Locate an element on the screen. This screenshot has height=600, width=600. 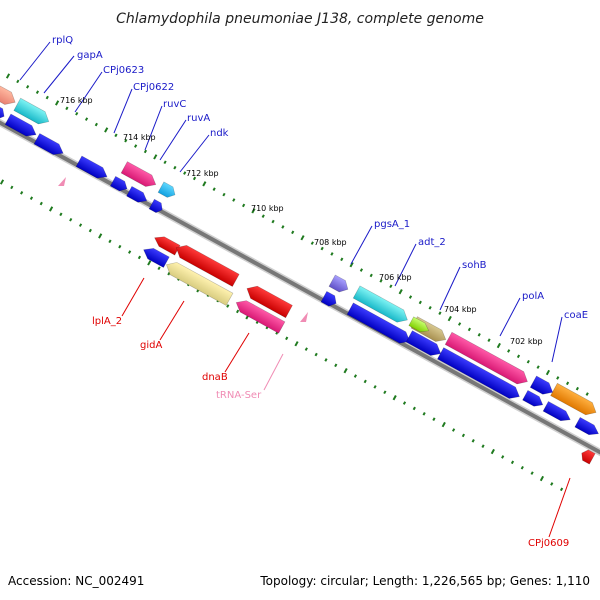
gene-label-CPj0622: CPj0622 is located at coordinates (153, 87).